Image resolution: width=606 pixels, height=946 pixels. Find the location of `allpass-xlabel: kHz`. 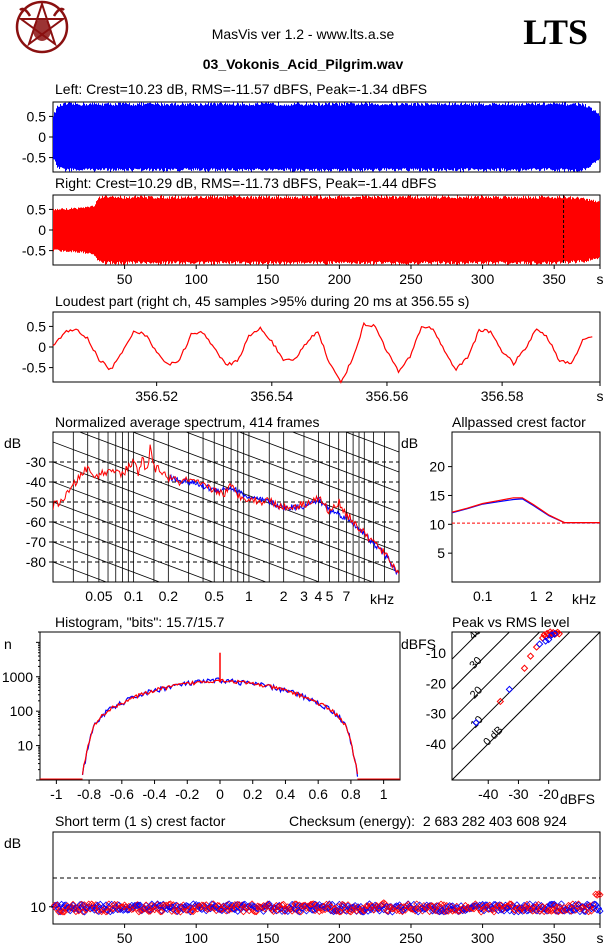

allpass-xlabel: kHz is located at coordinates (584, 599).